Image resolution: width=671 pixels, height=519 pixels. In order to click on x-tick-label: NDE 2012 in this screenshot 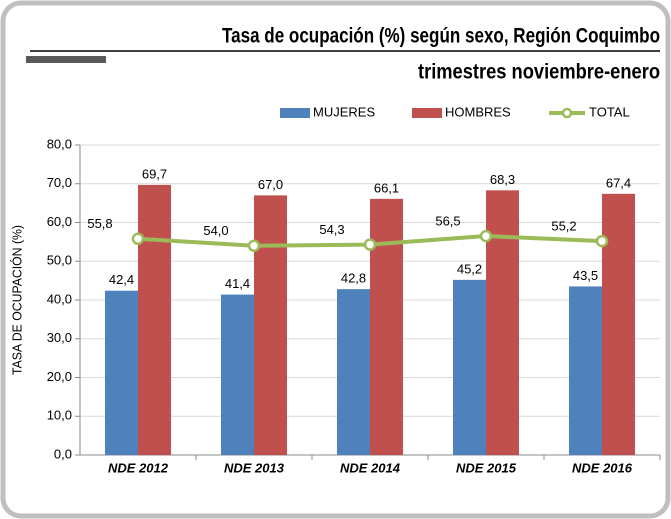, I will do `click(138, 467)`.